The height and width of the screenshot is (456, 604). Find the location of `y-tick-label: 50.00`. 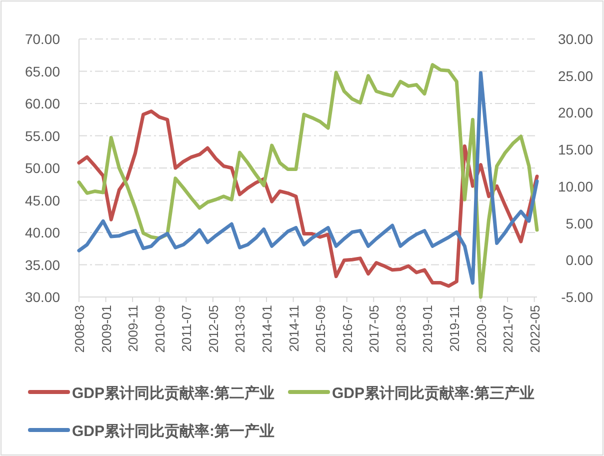

y-tick-label: 50.00 is located at coordinates (42, 168).